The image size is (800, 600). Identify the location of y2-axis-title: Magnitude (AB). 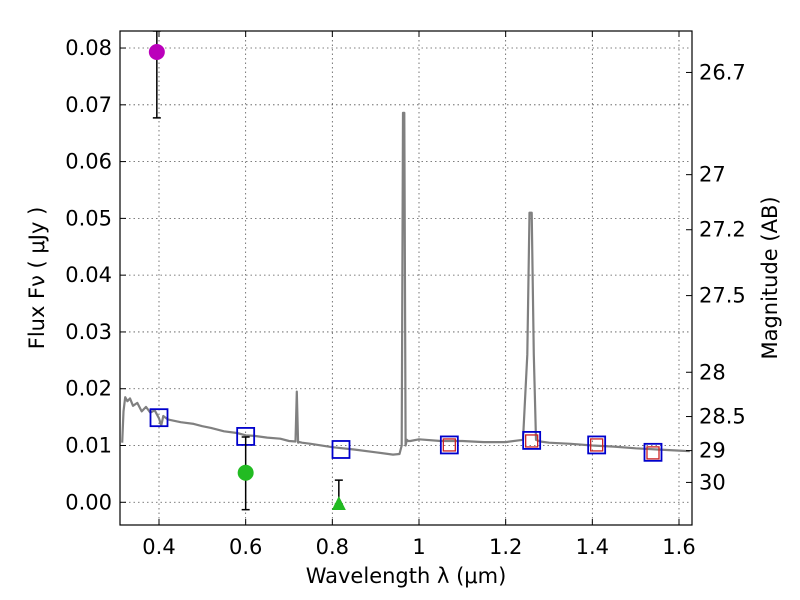
(770, 277).